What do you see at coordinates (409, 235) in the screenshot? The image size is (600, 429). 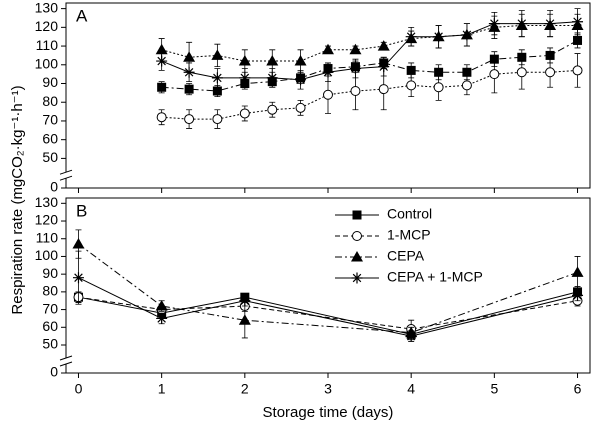 I see `legend-label: 1-MCP` at bounding box center [409, 235].